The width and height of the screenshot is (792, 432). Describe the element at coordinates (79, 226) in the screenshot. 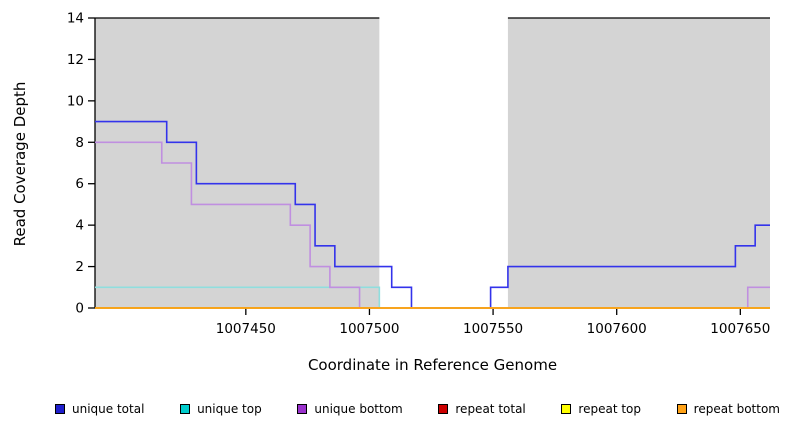

I see `y-tick-label: 4` at that location.